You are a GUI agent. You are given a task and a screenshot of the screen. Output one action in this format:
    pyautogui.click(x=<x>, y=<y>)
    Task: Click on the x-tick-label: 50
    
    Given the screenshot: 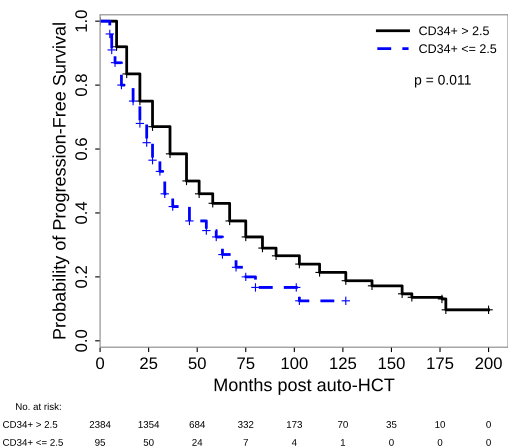 What is the action you would take?
    pyautogui.click(x=197, y=363)
    